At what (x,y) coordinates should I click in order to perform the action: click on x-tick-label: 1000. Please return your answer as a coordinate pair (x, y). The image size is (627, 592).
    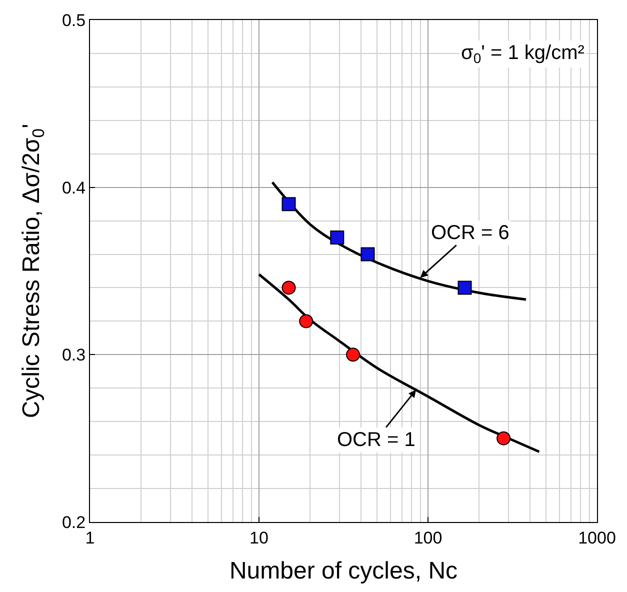
    Looking at the image, I should click on (597, 538).